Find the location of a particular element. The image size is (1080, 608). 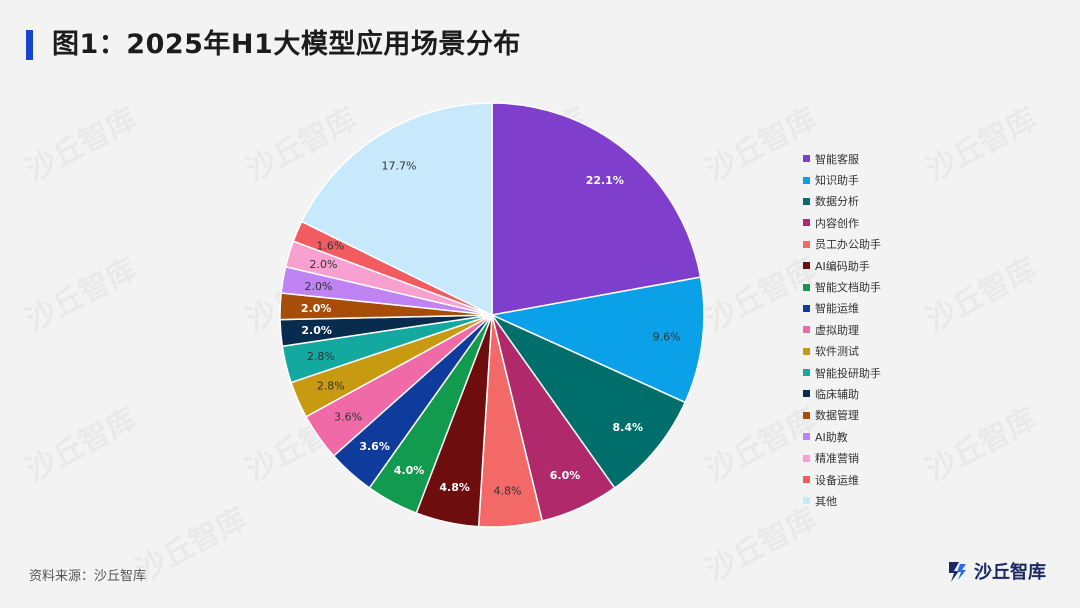

legend-label: AI助教 is located at coordinates (831, 437).